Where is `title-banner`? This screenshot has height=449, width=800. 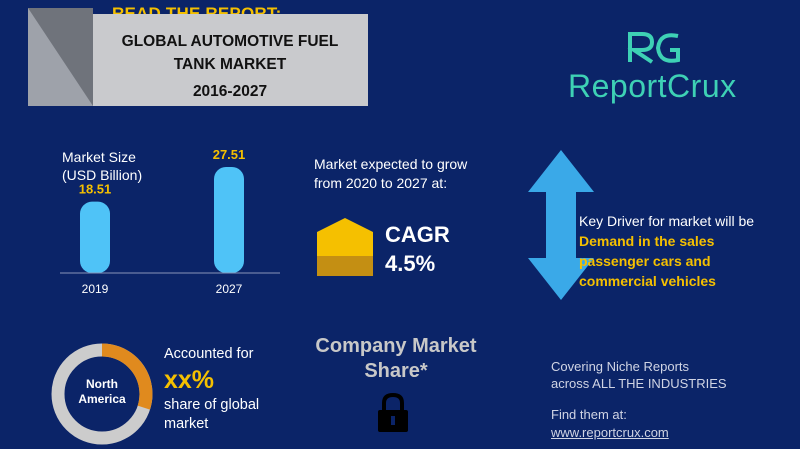
title-banner is located at coordinates (198, 57).